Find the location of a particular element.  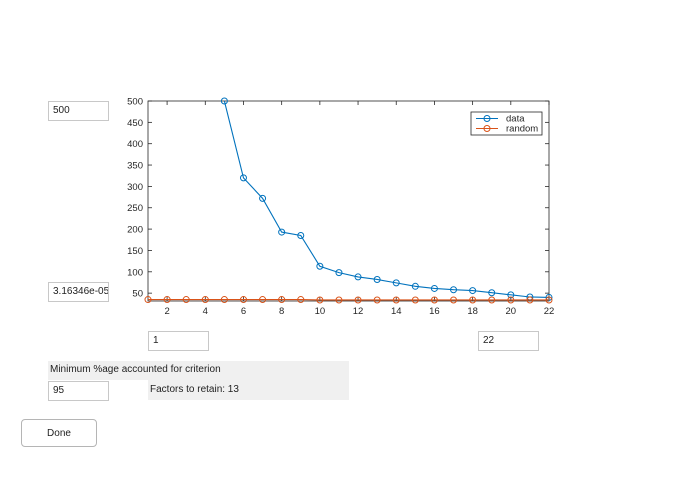

y-tick-label: 450 is located at coordinates (135, 123).